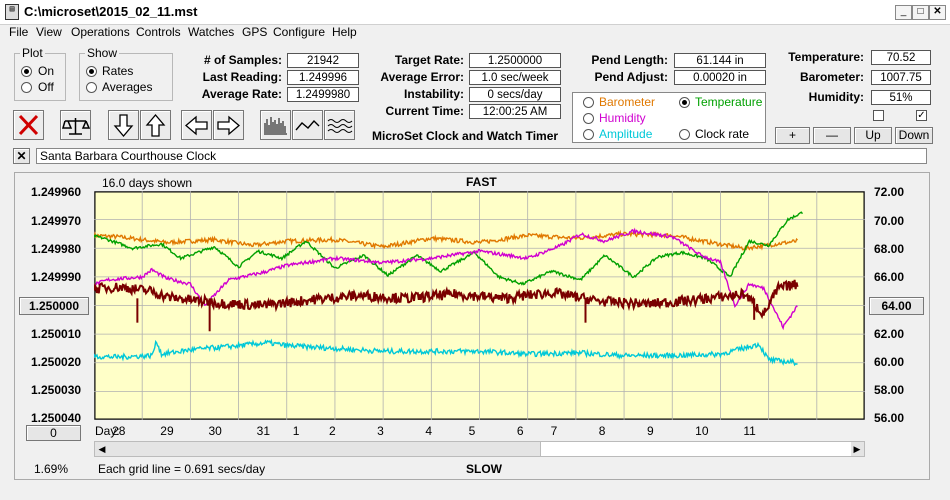 This screenshot has height=500, width=950. What do you see at coordinates (622, 118) in the screenshot?
I see `series-humidity-label: Humidity` at bounding box center [622, 118].